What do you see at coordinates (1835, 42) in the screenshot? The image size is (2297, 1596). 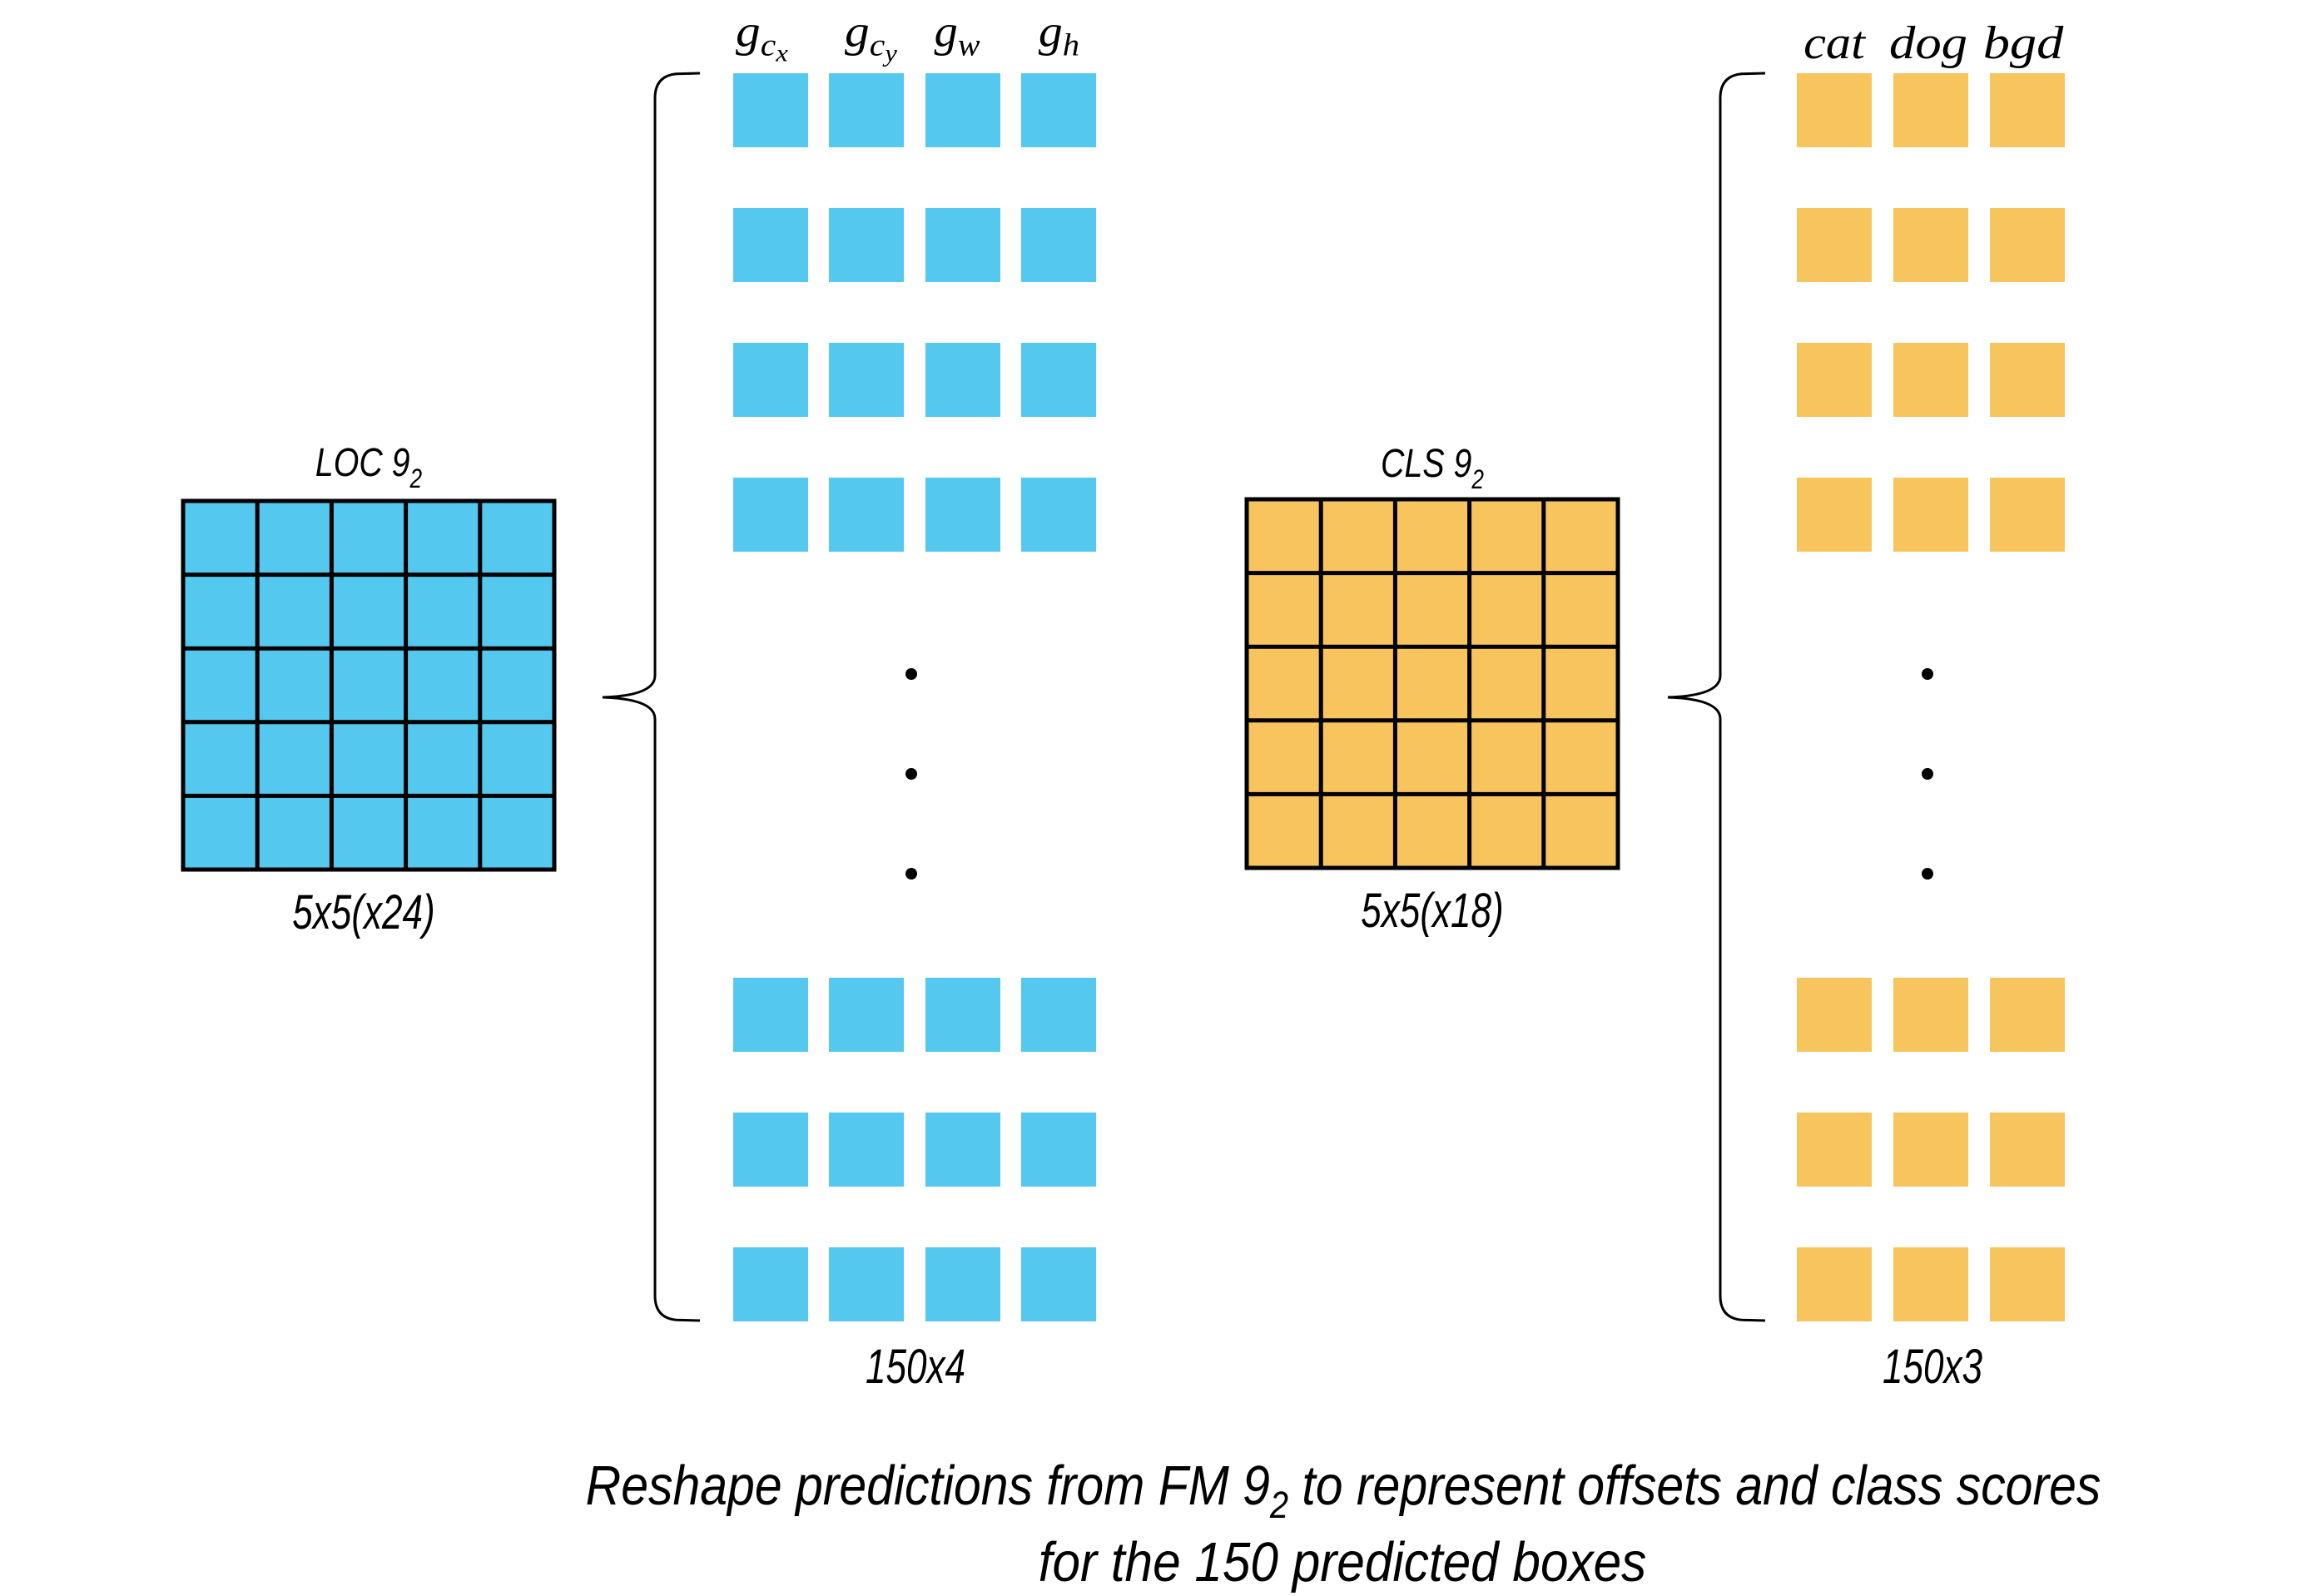 I see `svg-text: cat` at bounding box center [1835, 42].